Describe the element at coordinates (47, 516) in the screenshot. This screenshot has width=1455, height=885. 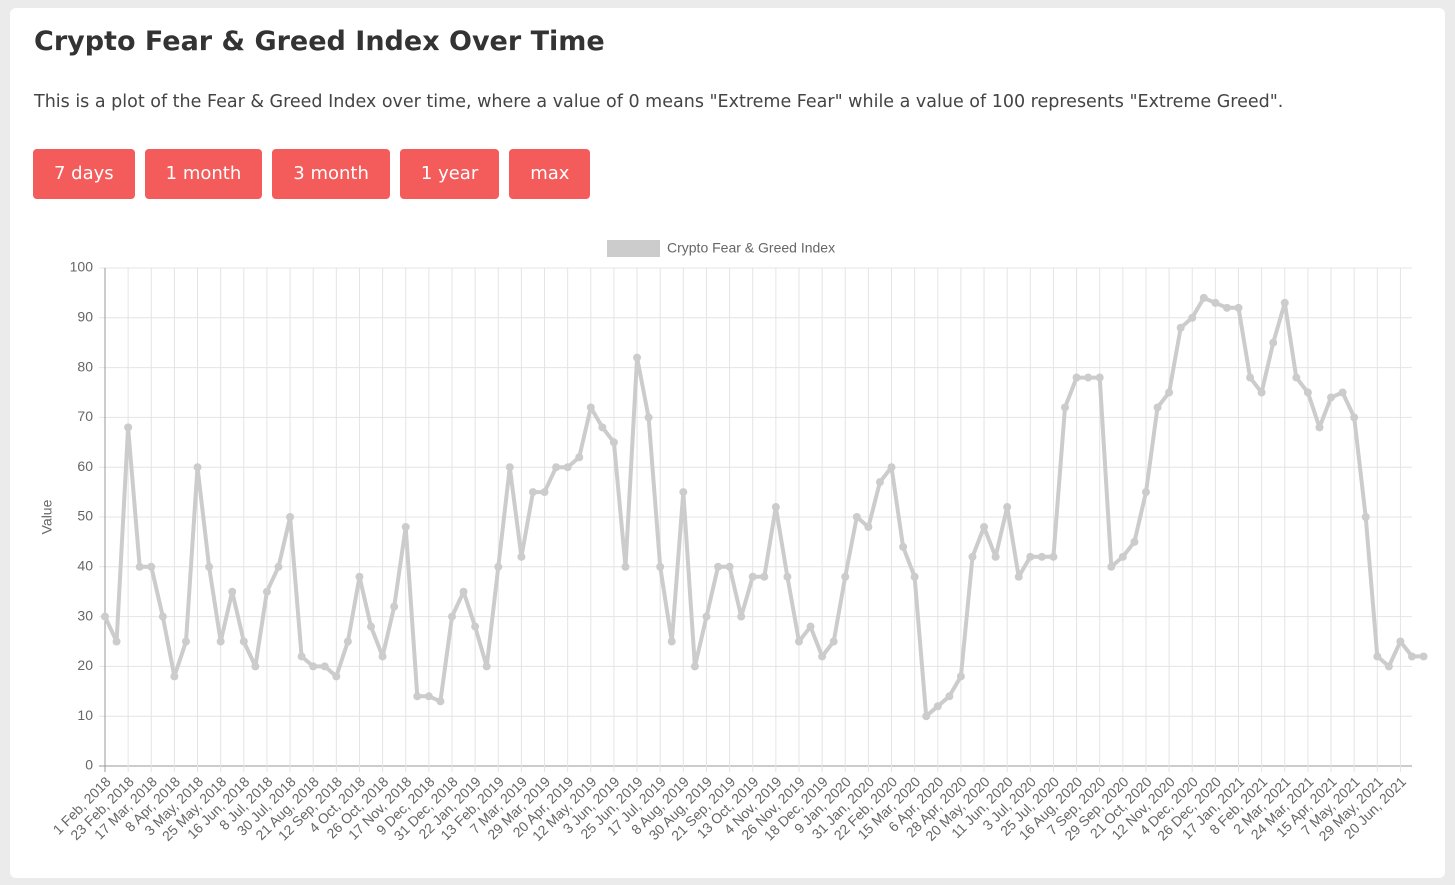
I see `y-axis-label: Value` at that location.